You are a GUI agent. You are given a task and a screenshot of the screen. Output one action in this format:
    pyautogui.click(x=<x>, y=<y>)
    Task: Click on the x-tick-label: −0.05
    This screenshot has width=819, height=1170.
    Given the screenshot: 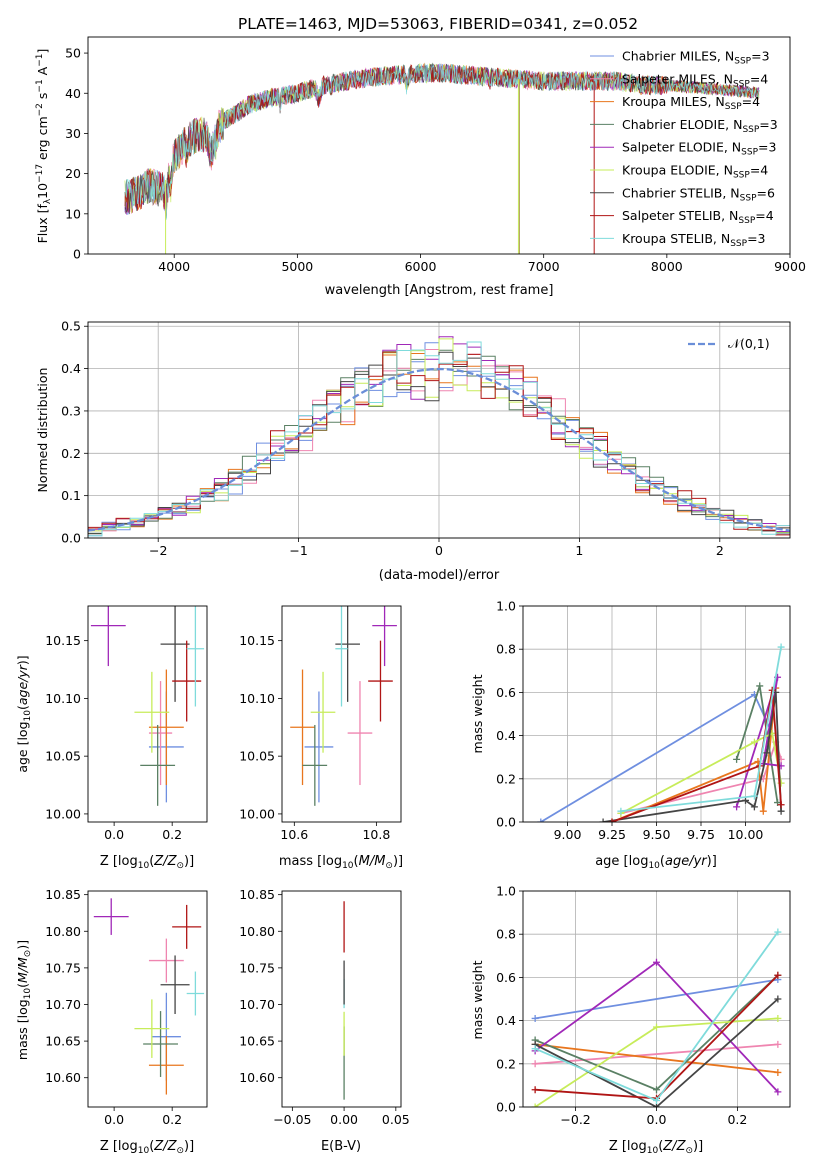 What is the action you would take?
    pyautogui.click(x=292, y=1119)
    